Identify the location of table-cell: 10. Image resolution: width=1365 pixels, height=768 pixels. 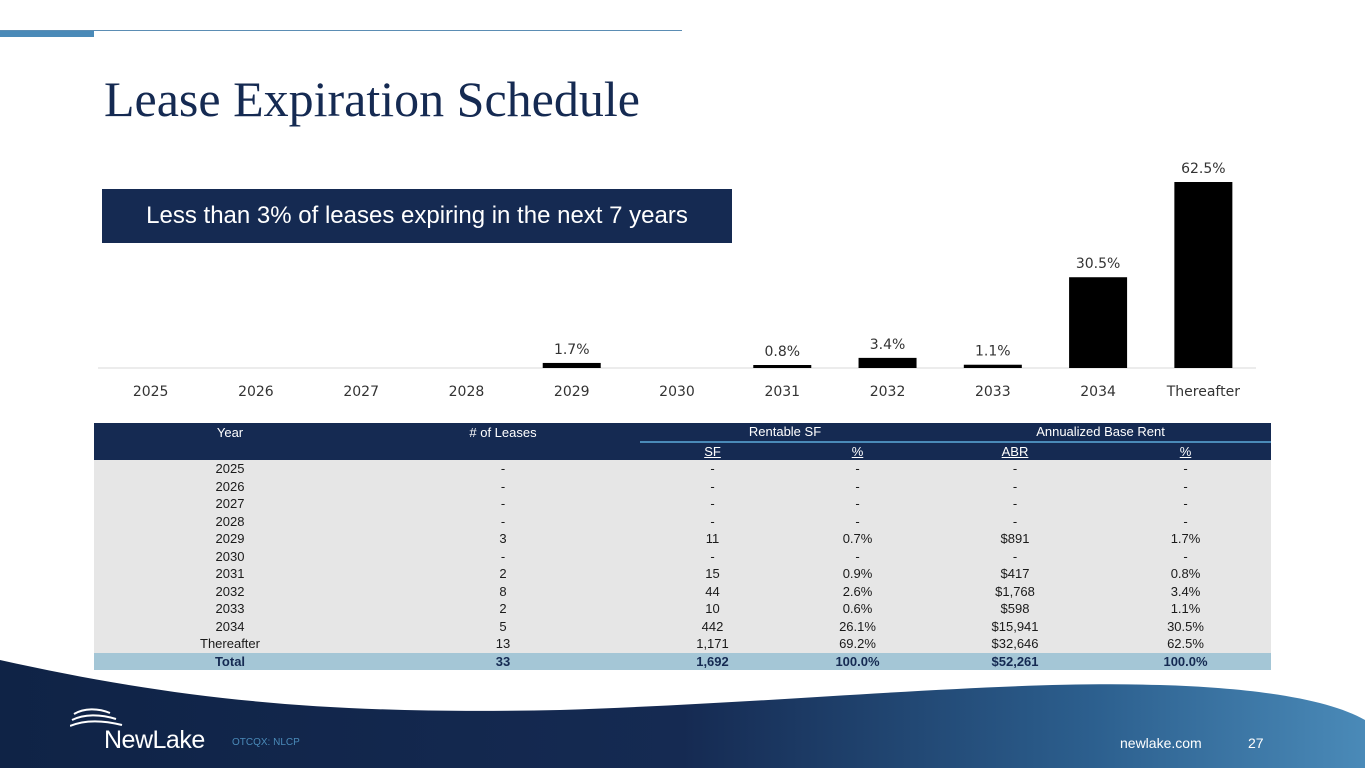
(712, 609).